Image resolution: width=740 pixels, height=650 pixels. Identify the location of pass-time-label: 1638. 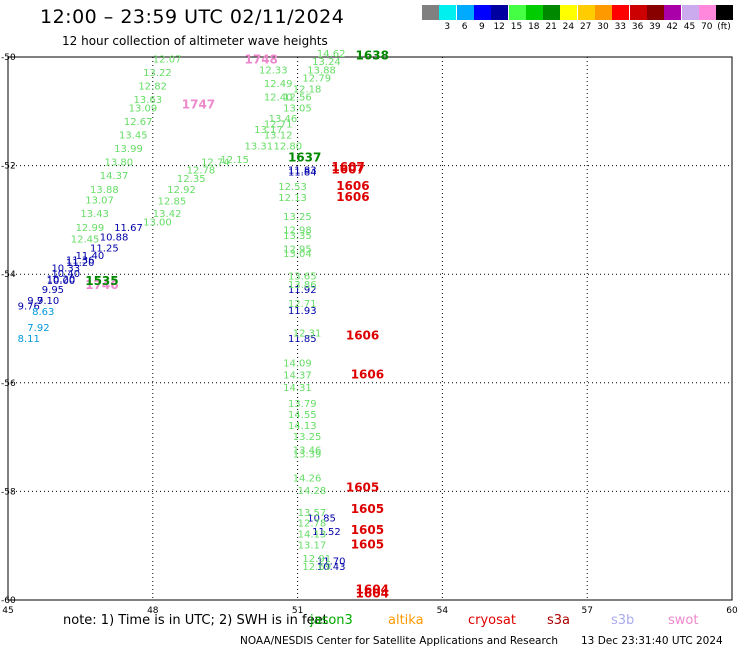
(372, 56).